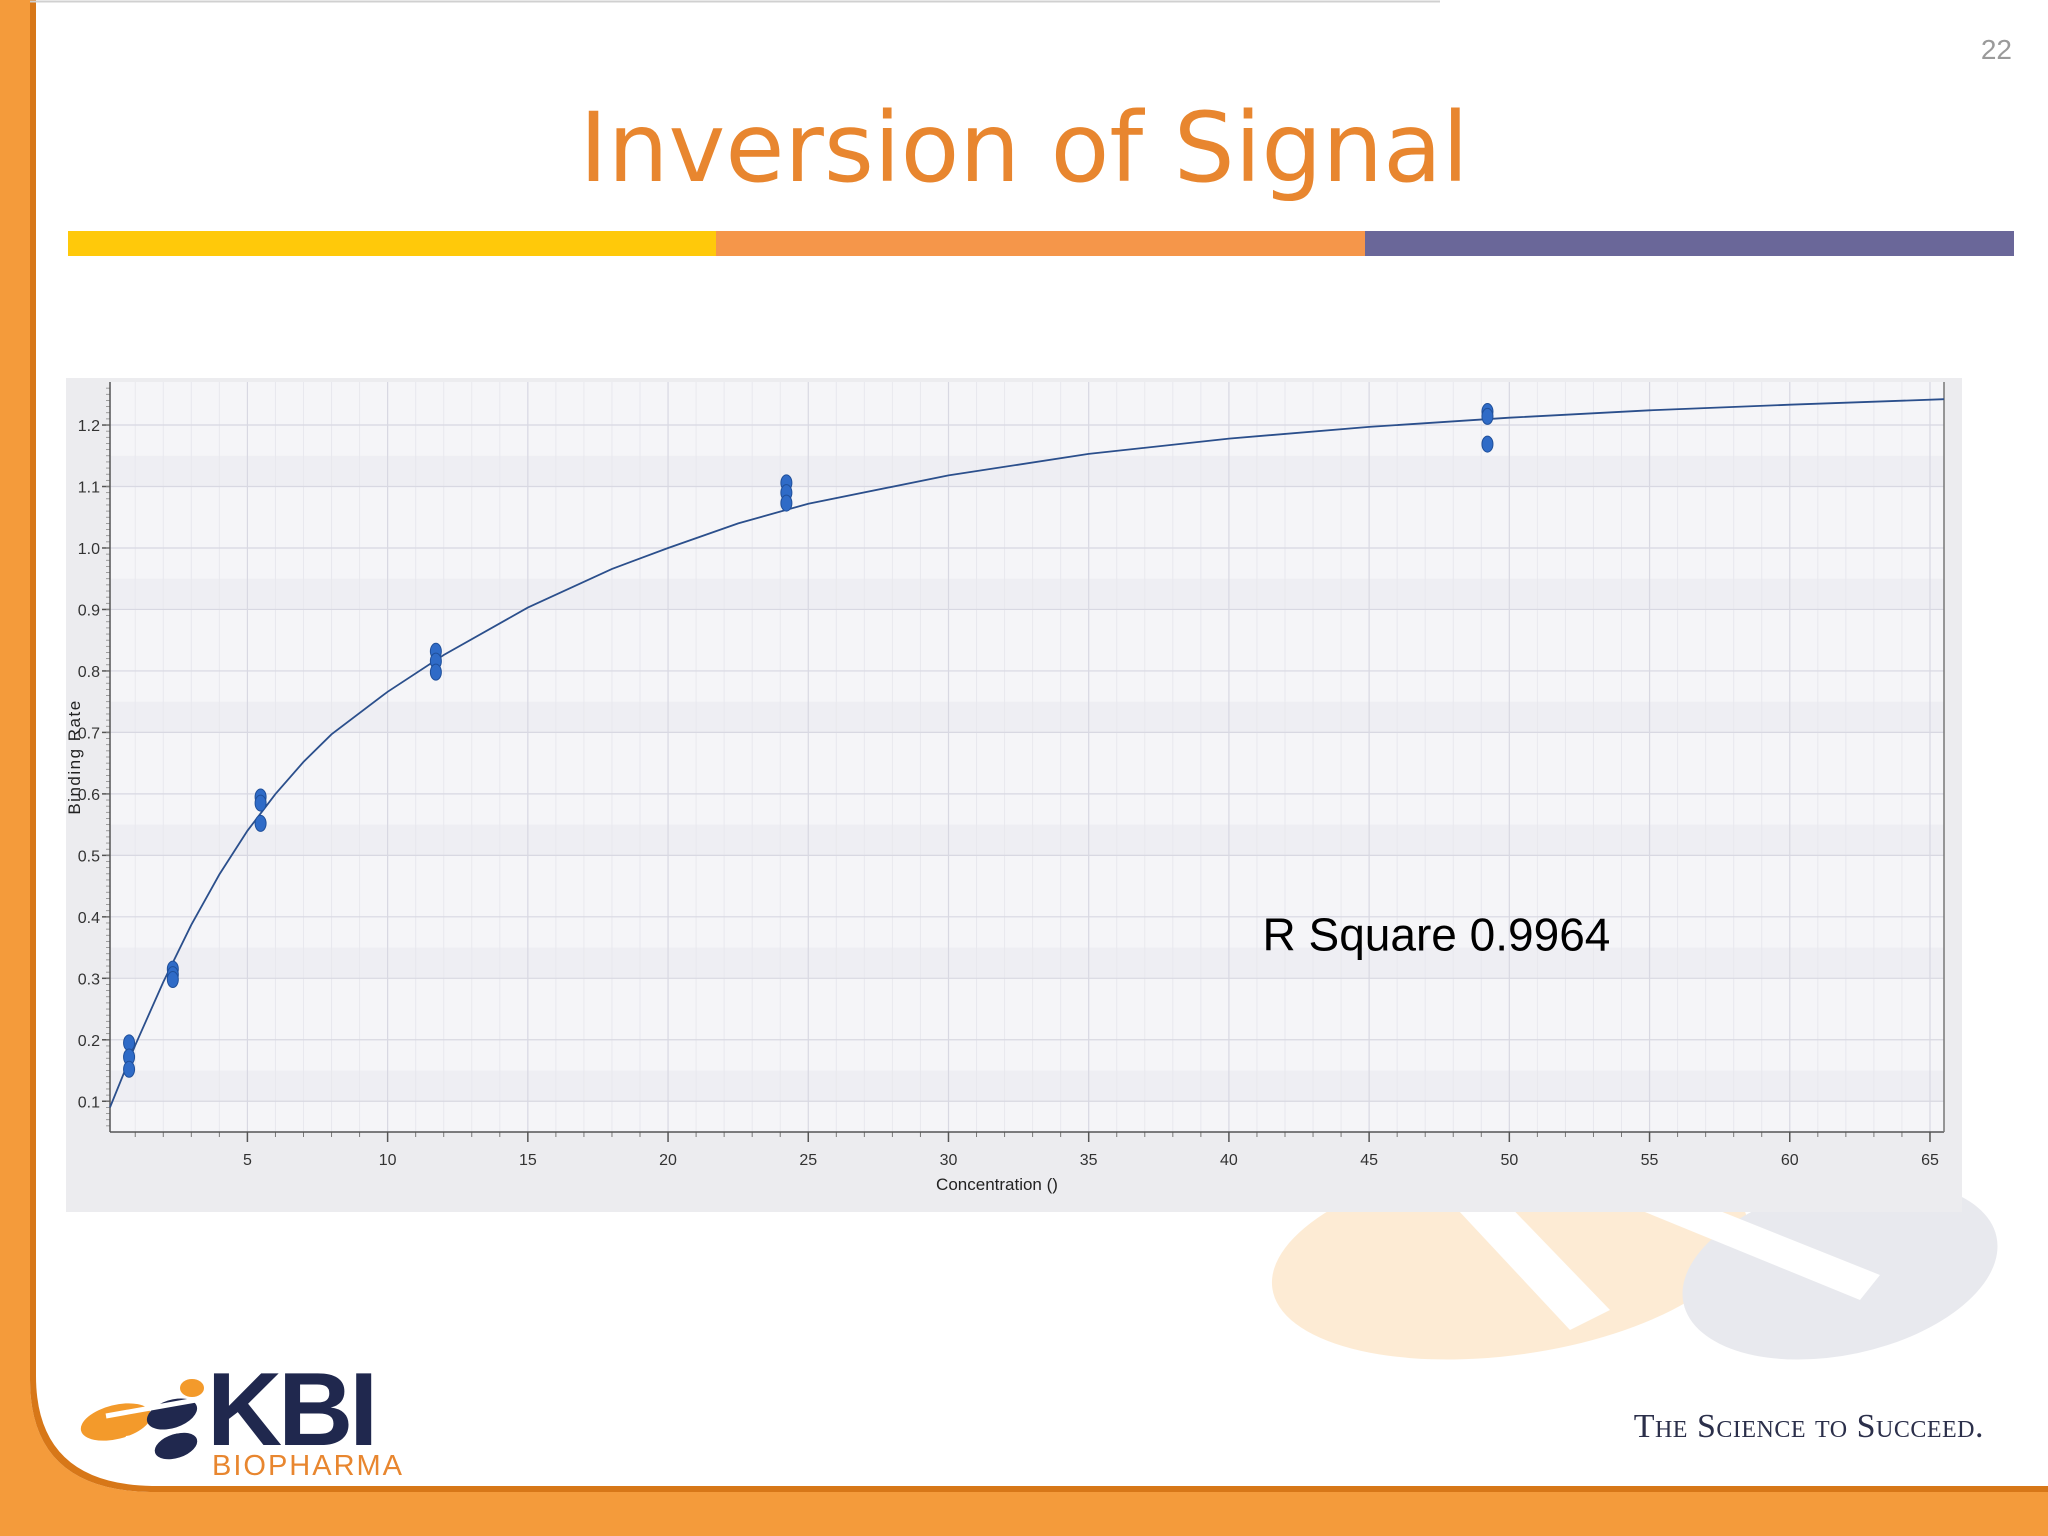  What do you see at coordinates (75, 756) in the screenshot?
I see `y-axis-label: Binding Rate` at bounding box center [75, 756].